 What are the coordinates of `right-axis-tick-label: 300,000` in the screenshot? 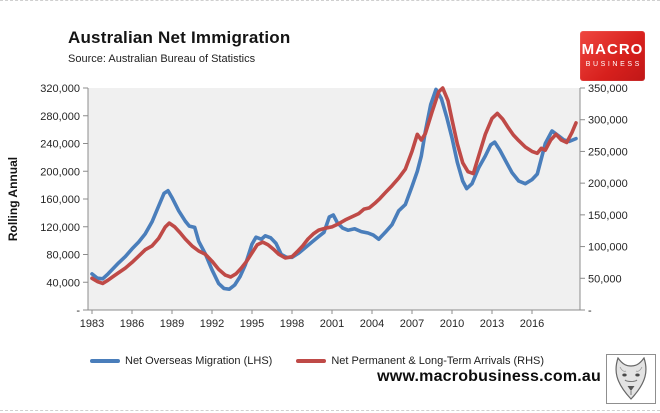 It's located at (608, 121).